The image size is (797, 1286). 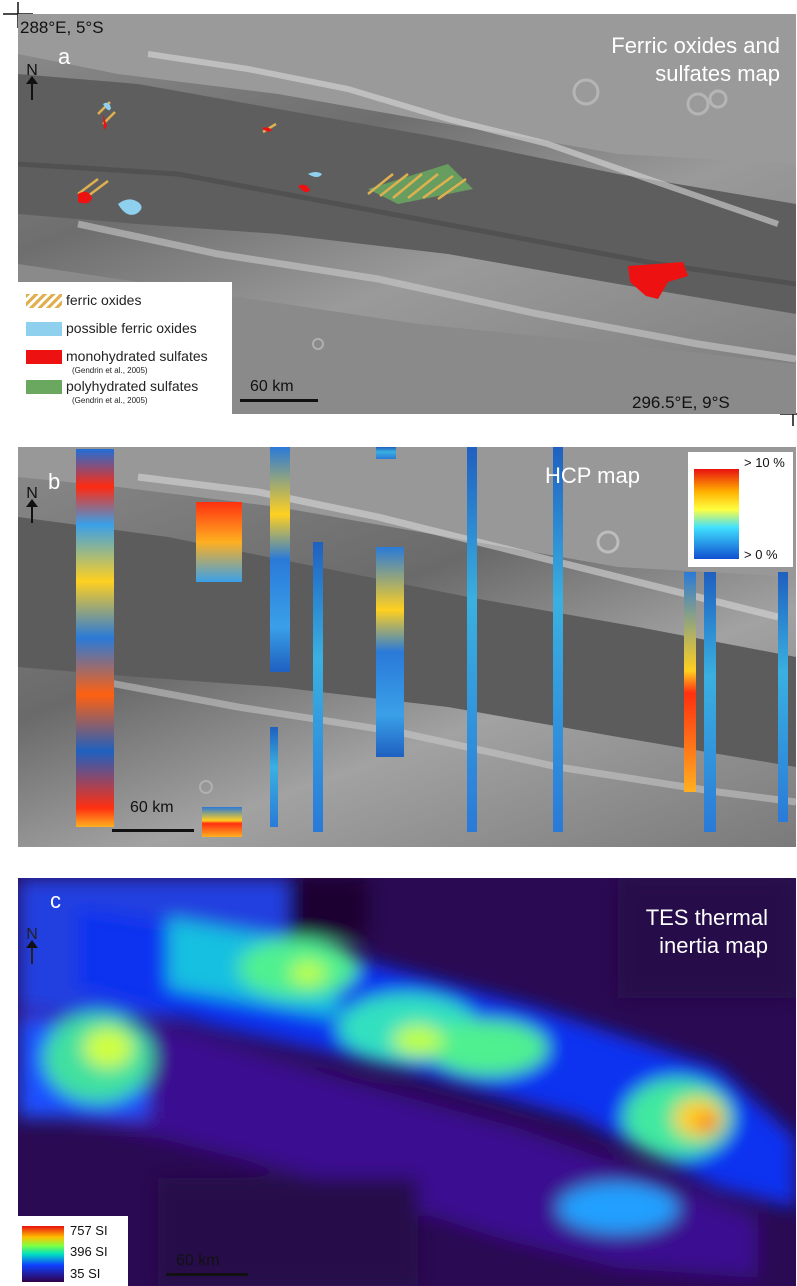 I want to click on colorbar-max-label: 757 SI, so click(x=89, y=1230).